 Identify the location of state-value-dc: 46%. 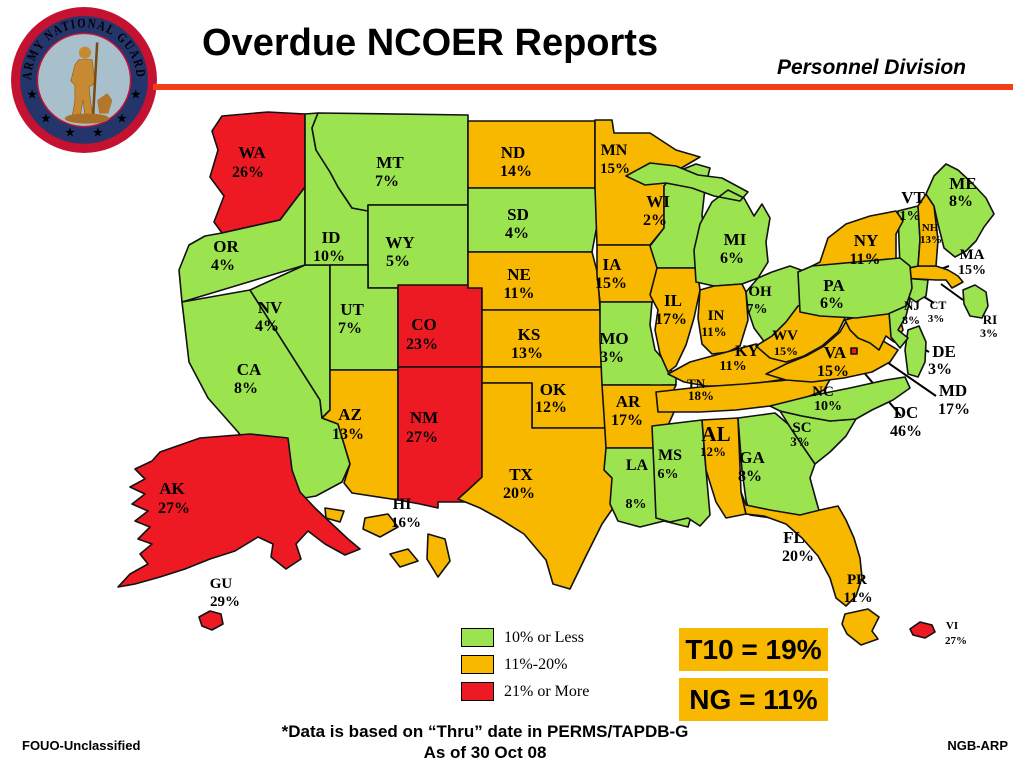
(906, 431).